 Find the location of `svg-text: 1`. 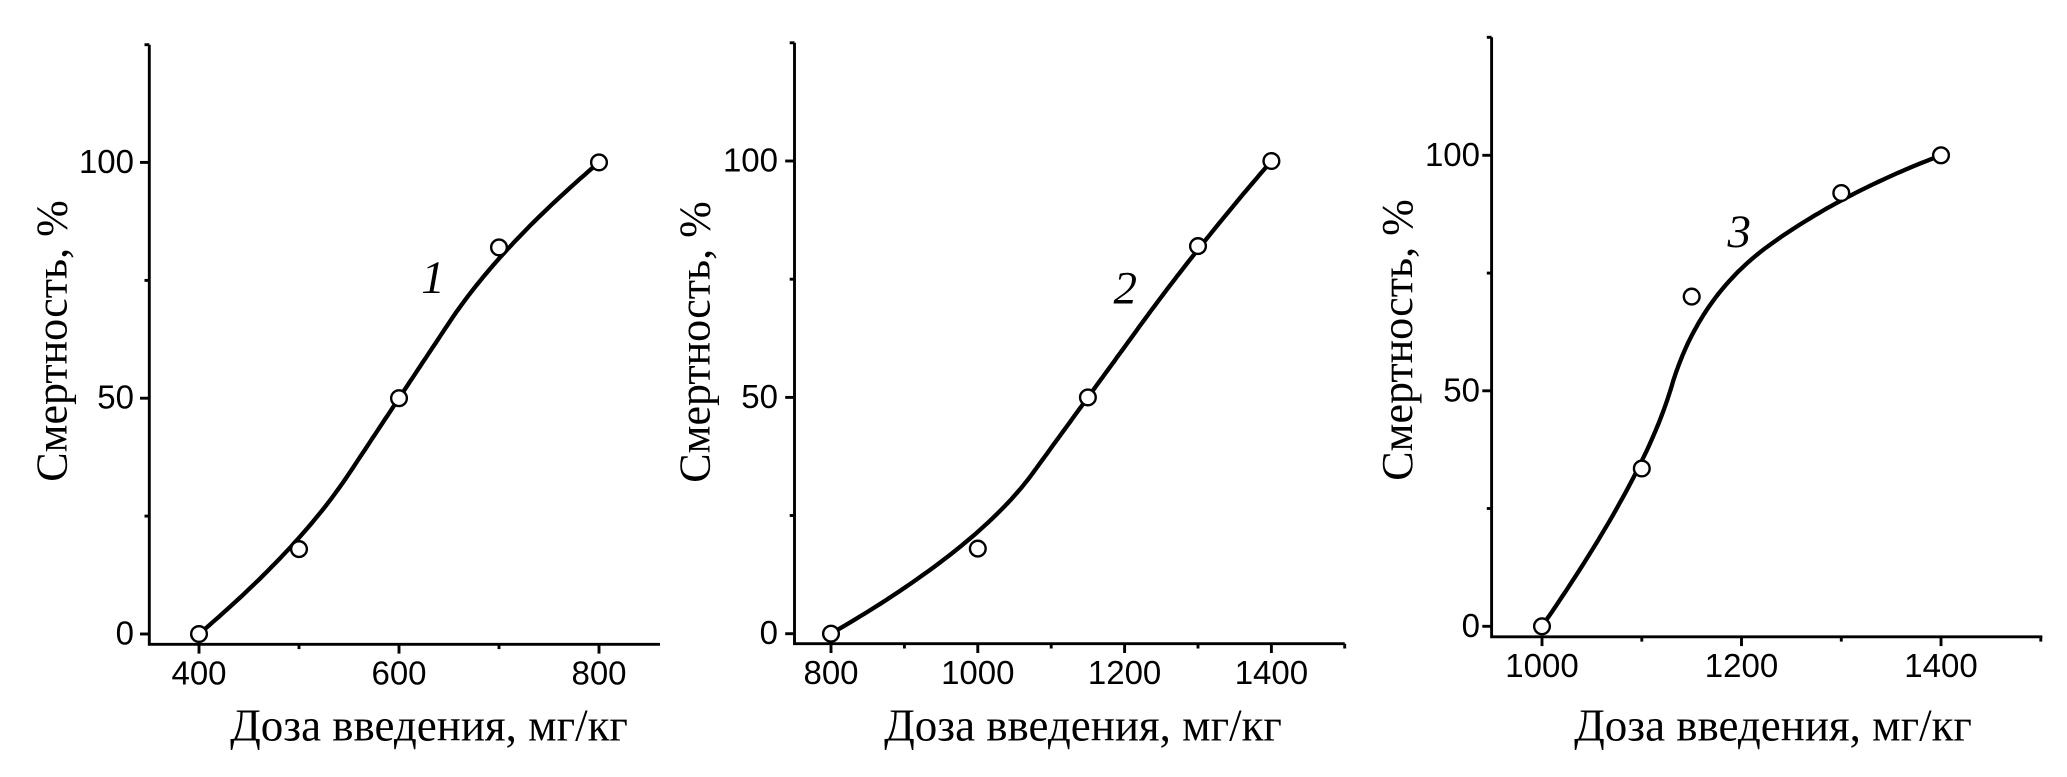

svg-text: 1 is located at coordinates (433, 278).